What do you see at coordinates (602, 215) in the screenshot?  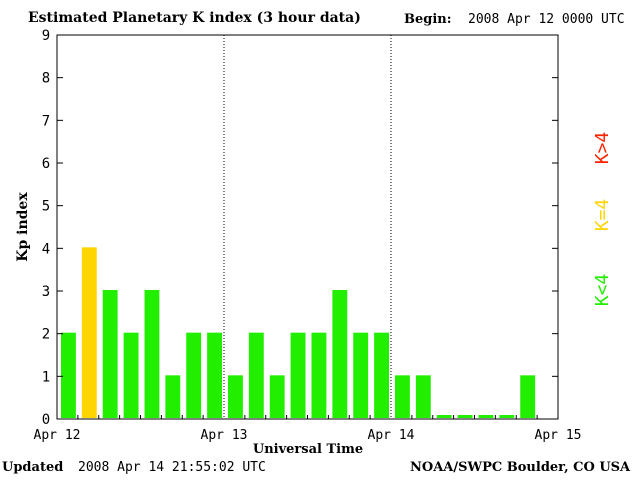 I see `legend-item: K=4` at bounding box center [602, 215].